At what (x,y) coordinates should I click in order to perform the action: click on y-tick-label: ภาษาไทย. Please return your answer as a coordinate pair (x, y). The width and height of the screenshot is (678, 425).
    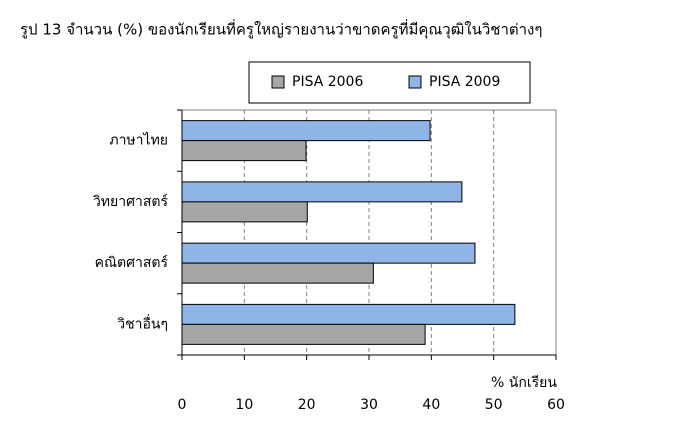
    Looking at the image, I should click on (138, 140).